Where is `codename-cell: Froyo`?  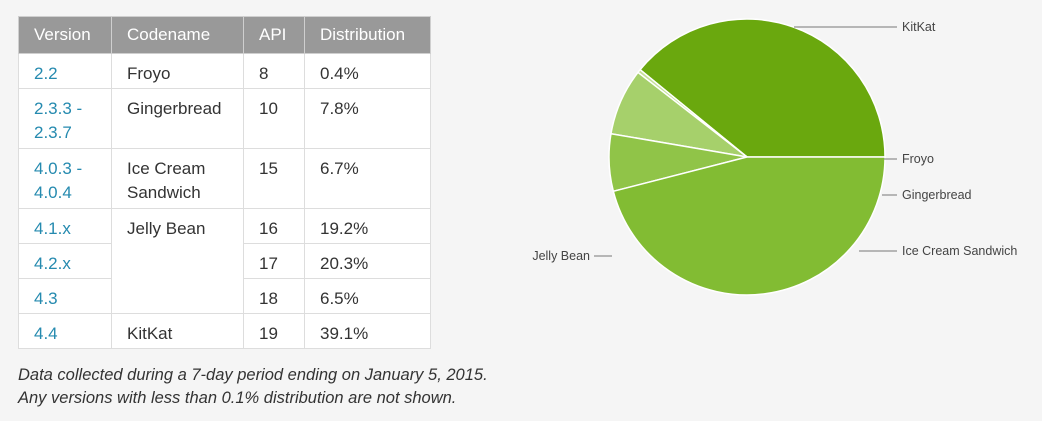 codename-cell: Froyo is located at coordinates (177, 71).